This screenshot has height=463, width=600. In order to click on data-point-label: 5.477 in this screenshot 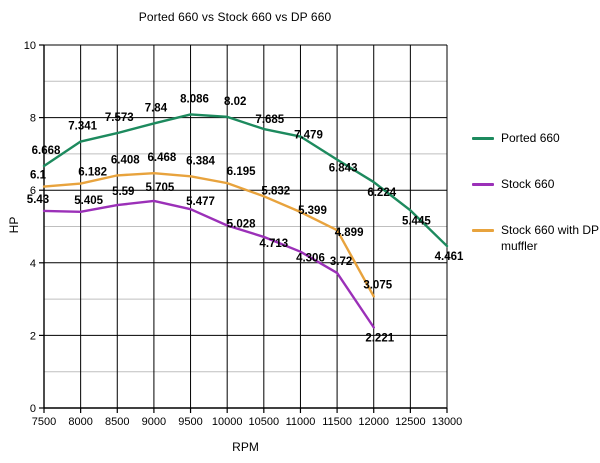, I will do `click(200, 202)`.